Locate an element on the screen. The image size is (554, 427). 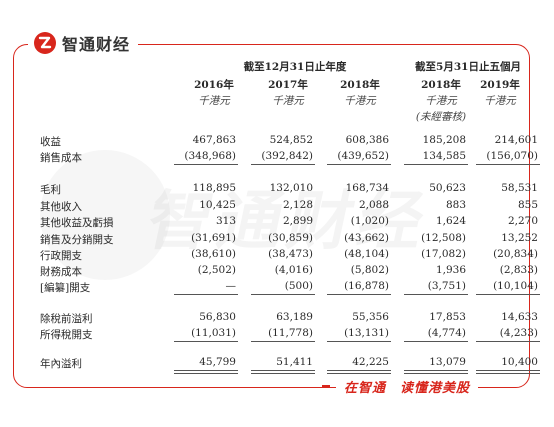
table-cell: (17,082) is located at coordinates (443, 254).